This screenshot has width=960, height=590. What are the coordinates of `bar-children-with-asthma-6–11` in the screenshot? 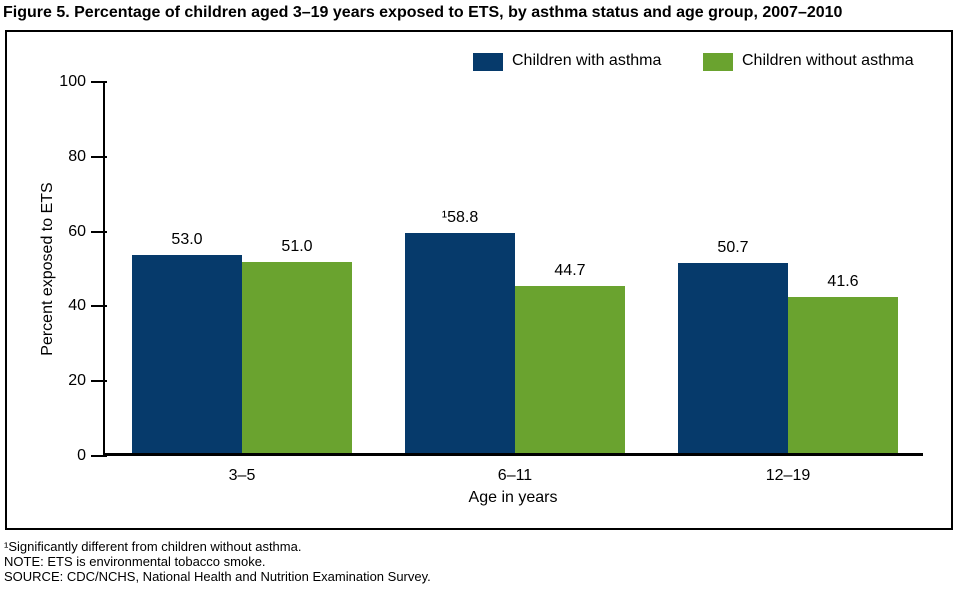 It's located at (460, 343).